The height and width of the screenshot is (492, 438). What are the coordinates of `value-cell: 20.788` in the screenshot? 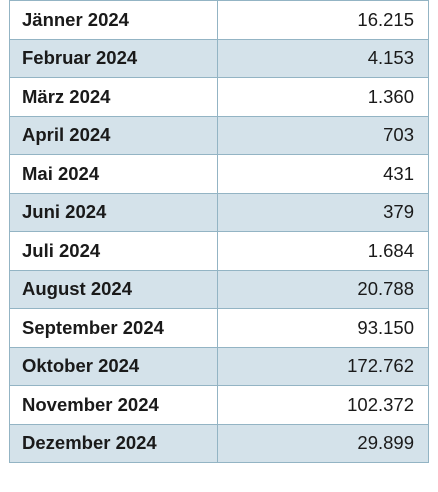 It's located at (323, 289).